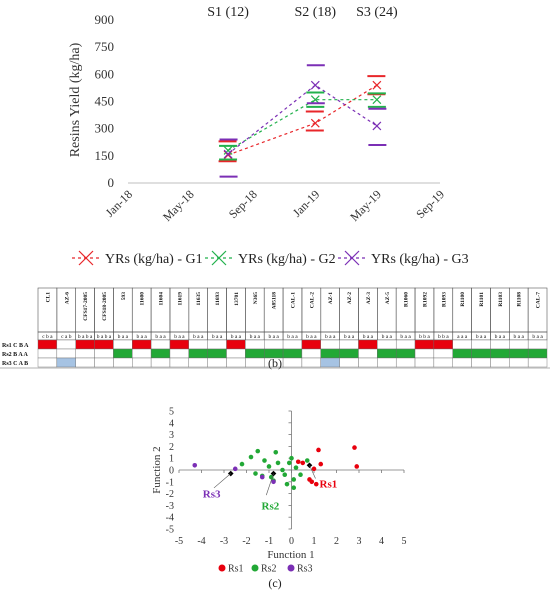 This screenshot has width=550, height=598. I want to click on x-tick-label: 5, so click(404, 541).